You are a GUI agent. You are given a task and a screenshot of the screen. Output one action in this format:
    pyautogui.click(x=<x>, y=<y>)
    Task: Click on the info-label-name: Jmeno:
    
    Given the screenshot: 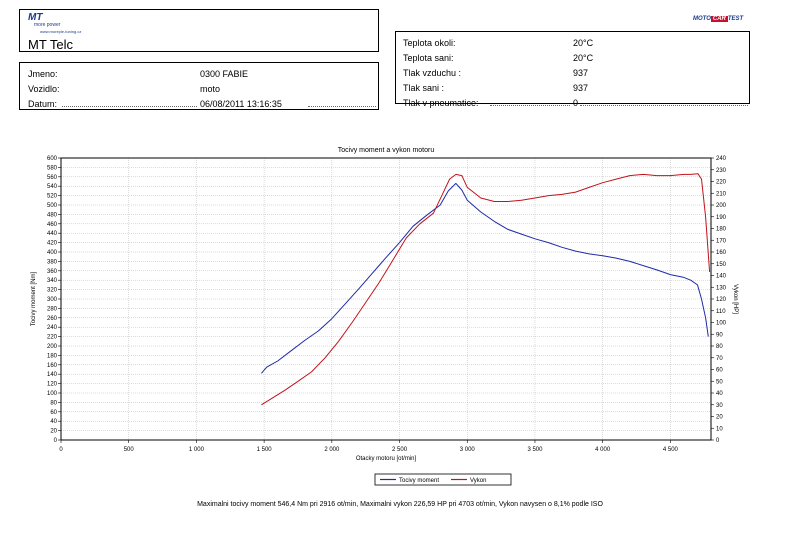 What is the action you would take?
    pyautogui.click(x=43, y=74)
    